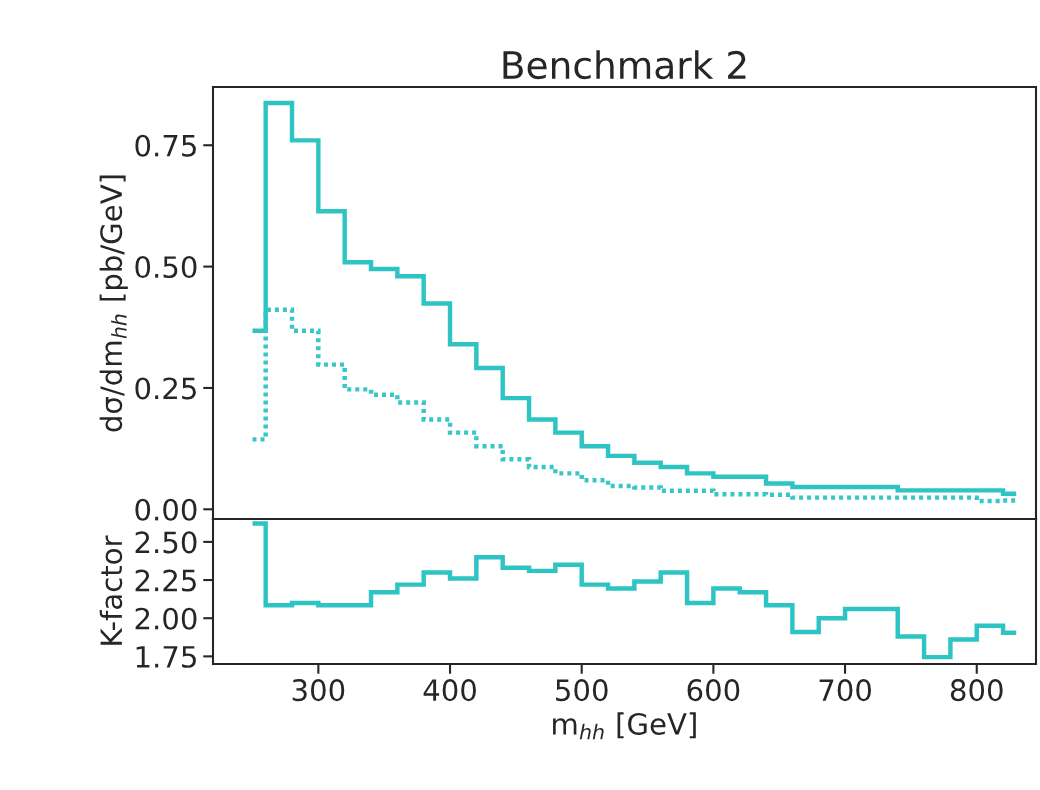 The image size is (1040, 790). I want to click on x-tick-label: 600, so click(713, 690).